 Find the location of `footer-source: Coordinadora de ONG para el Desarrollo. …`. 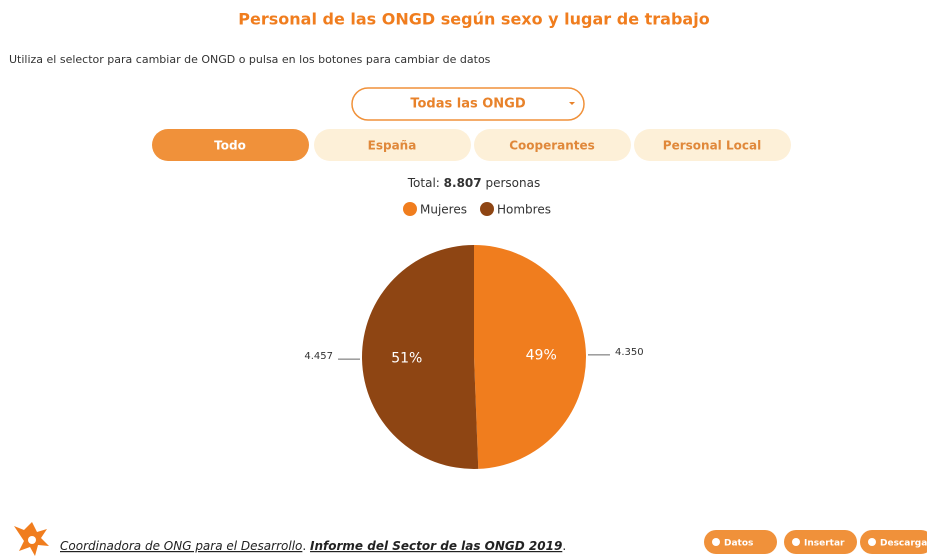

footer-source: Coordinadora de ONG para el Desarrollo. … is located at coordinates (313, 546).